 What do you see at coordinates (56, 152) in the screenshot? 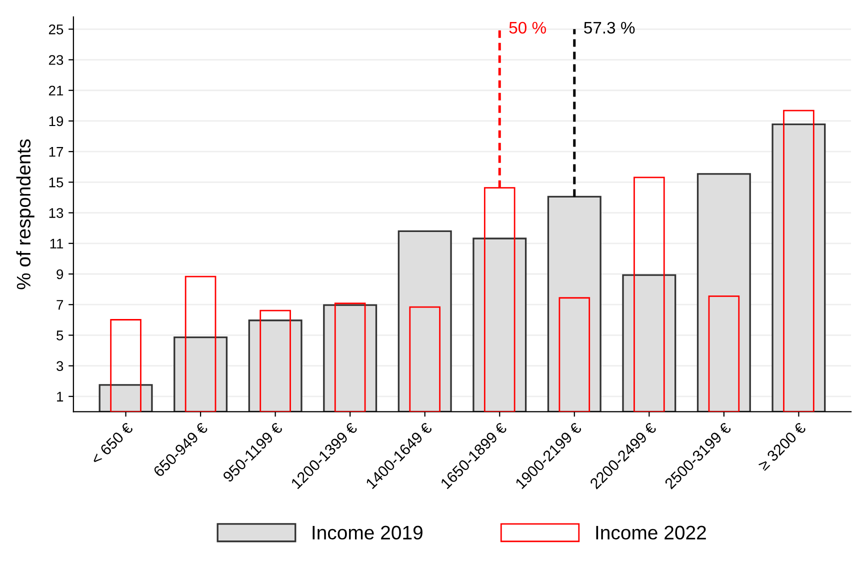
I see `y-tick-label: 17` at bounding box center [56, 152].